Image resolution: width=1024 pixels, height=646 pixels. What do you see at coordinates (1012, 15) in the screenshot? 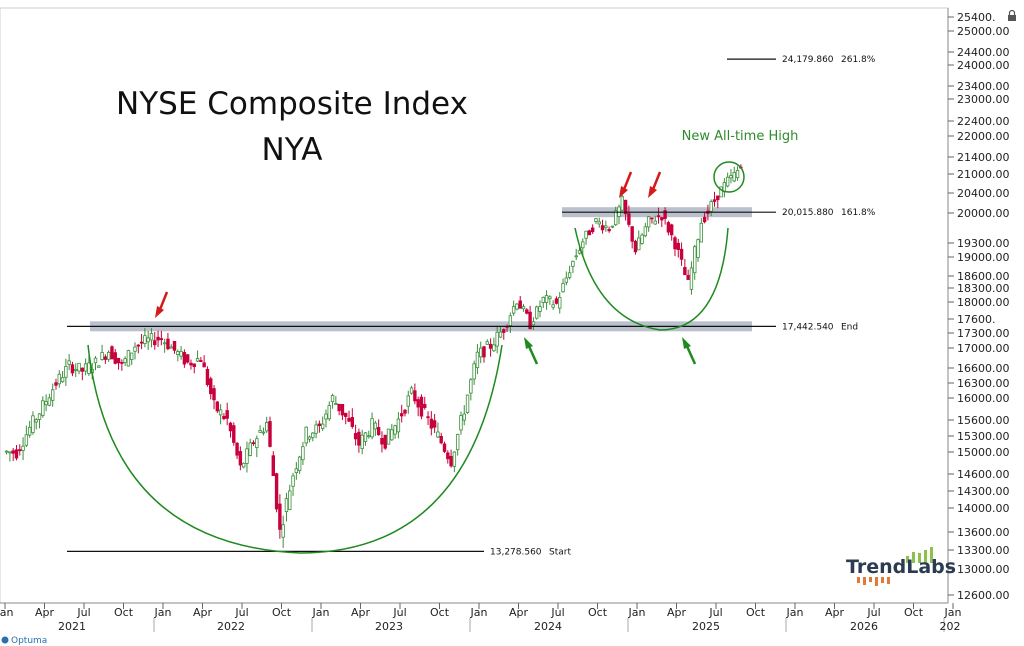
I see `lock-icon` at bounding box center [1012, 15].